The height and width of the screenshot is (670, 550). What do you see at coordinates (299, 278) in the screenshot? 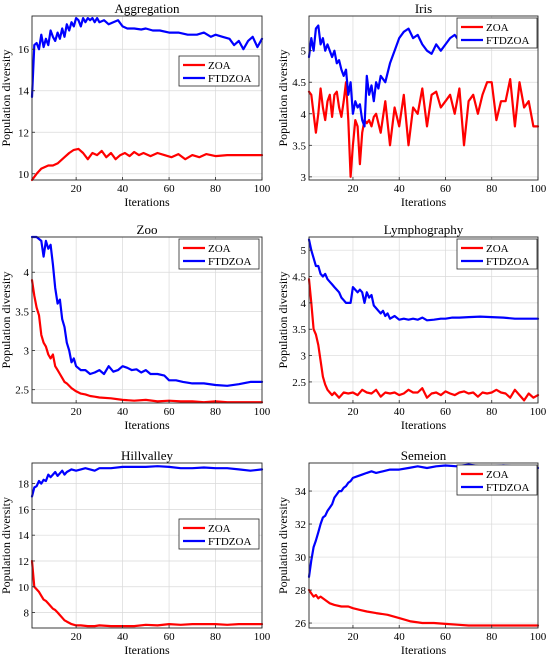
I see `y-tick-label: 4.5` at bounding box center [299, 278].